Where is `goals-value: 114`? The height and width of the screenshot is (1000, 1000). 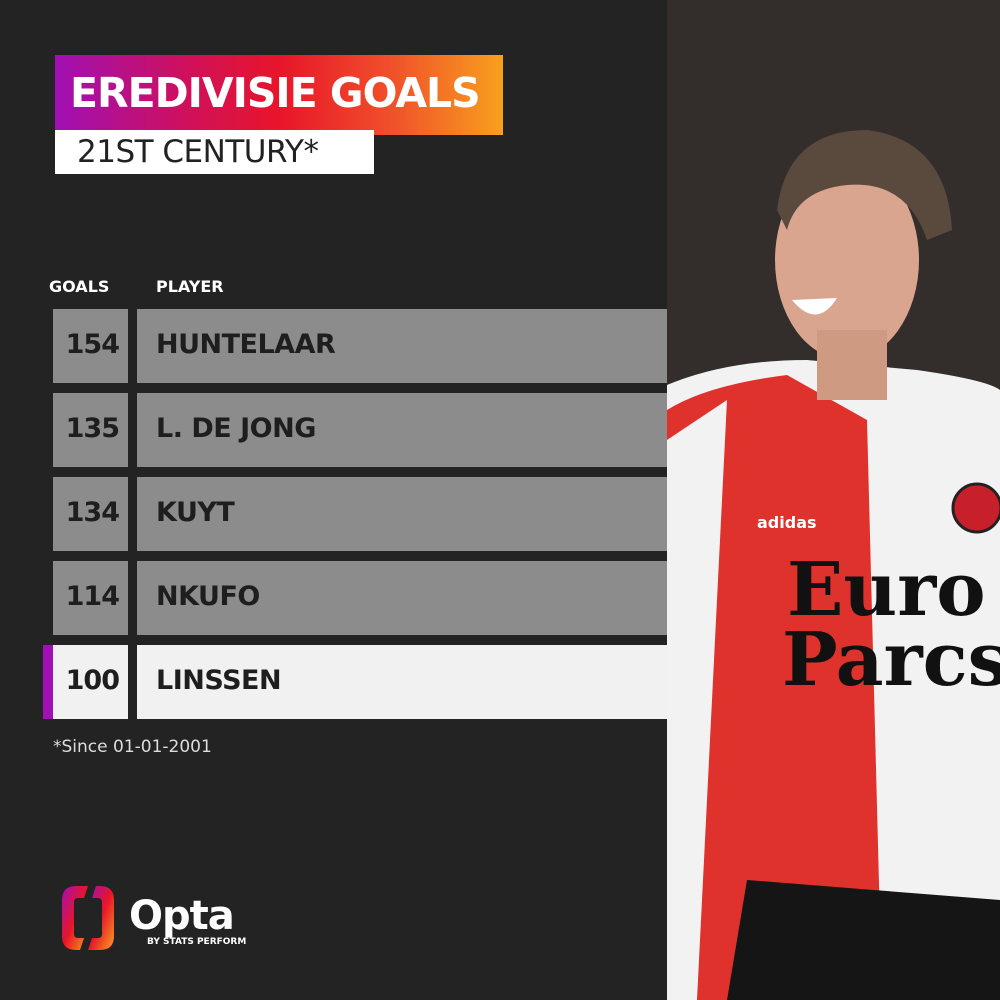
goals-value: 114 is located at coordinates (92, 596).